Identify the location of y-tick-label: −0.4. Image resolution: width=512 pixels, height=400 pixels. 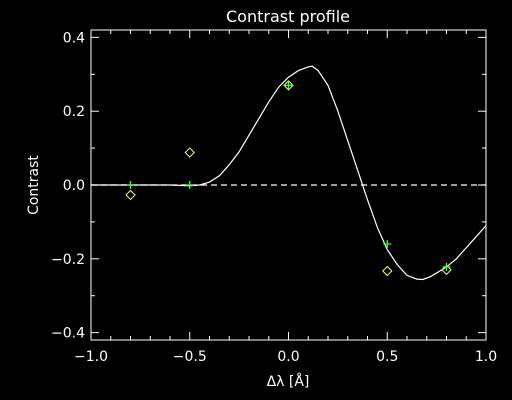
(68, 334).